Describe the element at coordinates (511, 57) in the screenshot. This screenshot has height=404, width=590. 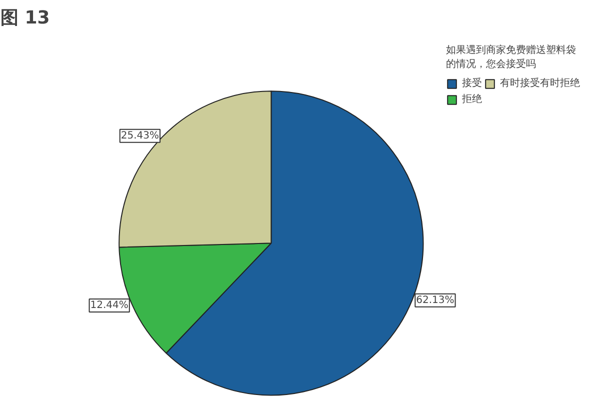
I see `legend-title: 如果遇到商家免费赠送塑料袋的情况，您会接受吗` at that location.